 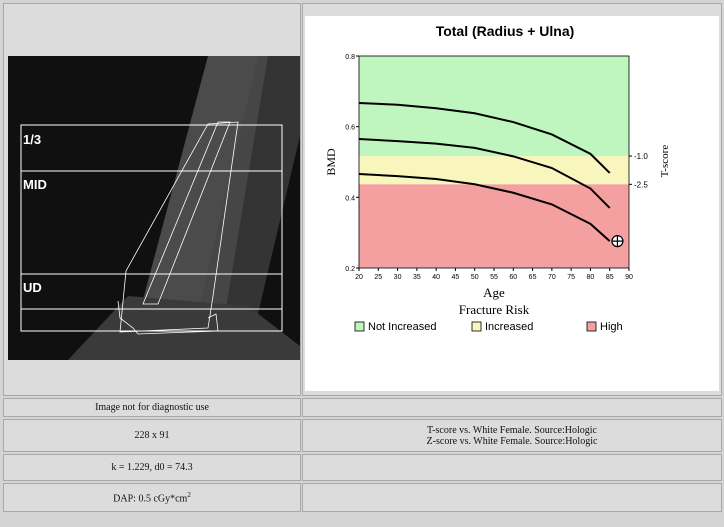 What do you see at coordinates (513, 277) in the screenshot?
I see `x-tick-label: 60` at bounding box center [513, 277].